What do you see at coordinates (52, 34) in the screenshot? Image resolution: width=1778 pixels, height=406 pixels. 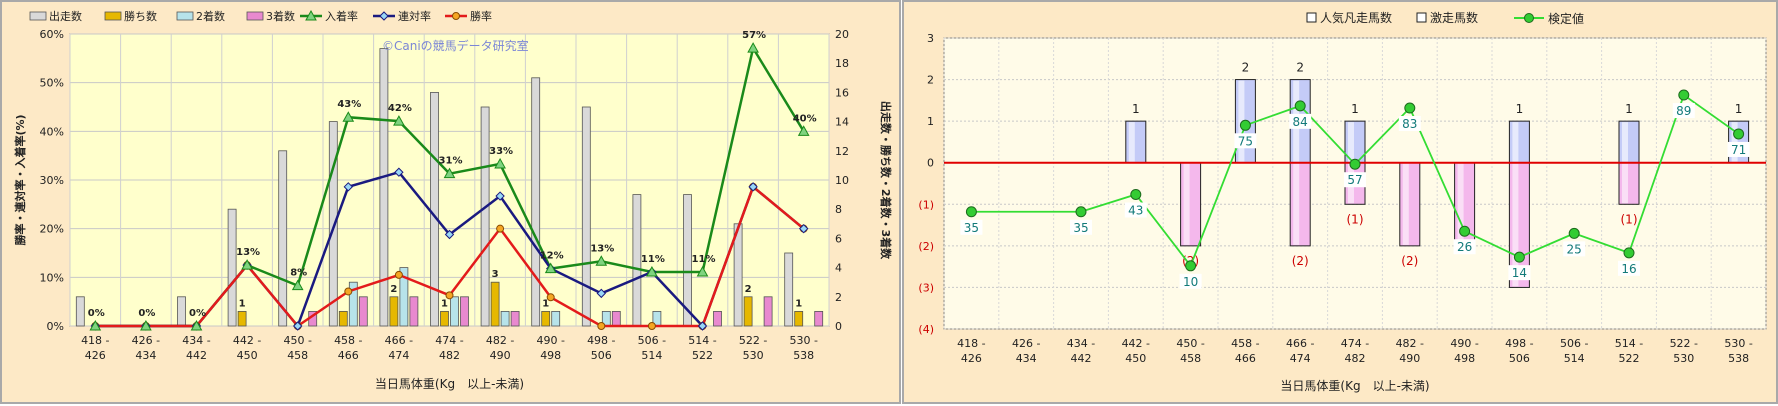 I see `y-left-tick-label: 60%` at bounding box center [52, 34].